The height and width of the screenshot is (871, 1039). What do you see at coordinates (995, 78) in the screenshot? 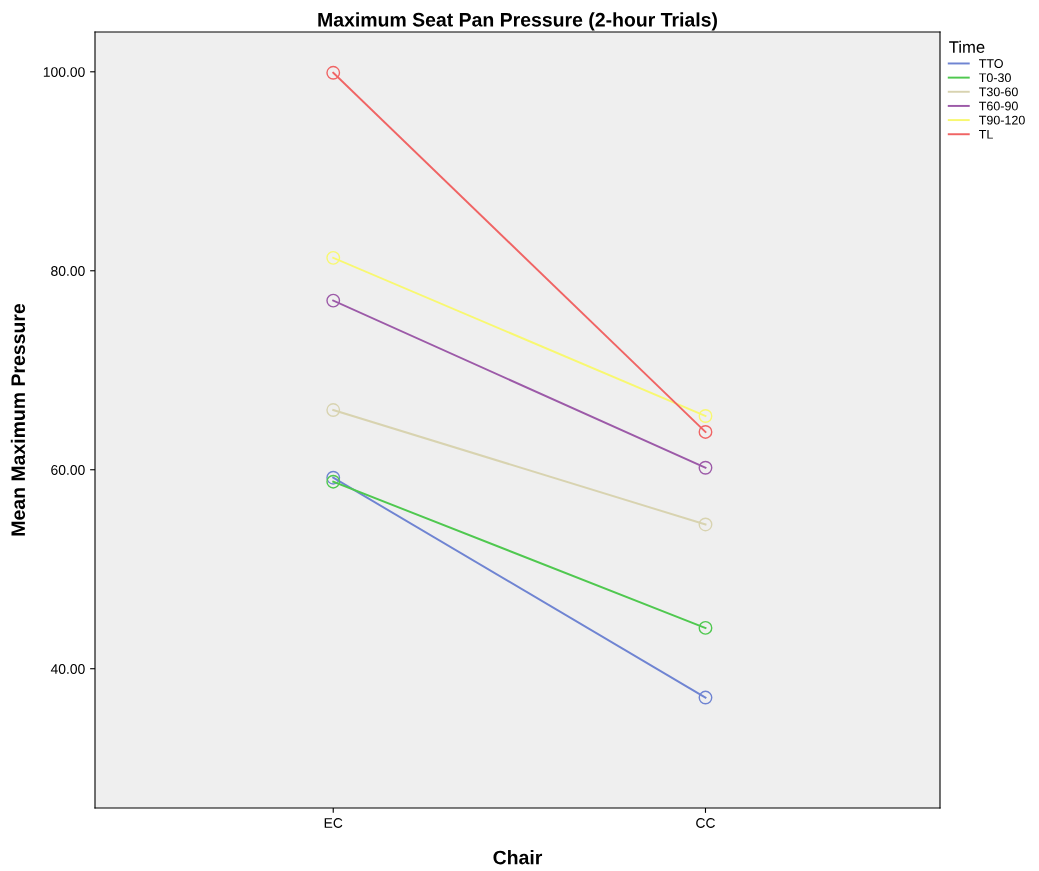
I see `legend-label: T0-30` at bounding box center [995, 78].